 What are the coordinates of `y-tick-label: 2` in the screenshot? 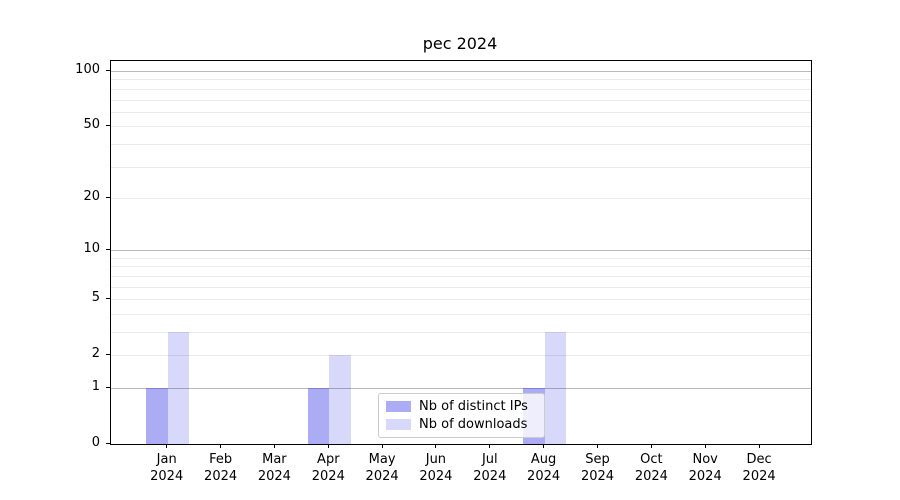 It's located at (95, 354).